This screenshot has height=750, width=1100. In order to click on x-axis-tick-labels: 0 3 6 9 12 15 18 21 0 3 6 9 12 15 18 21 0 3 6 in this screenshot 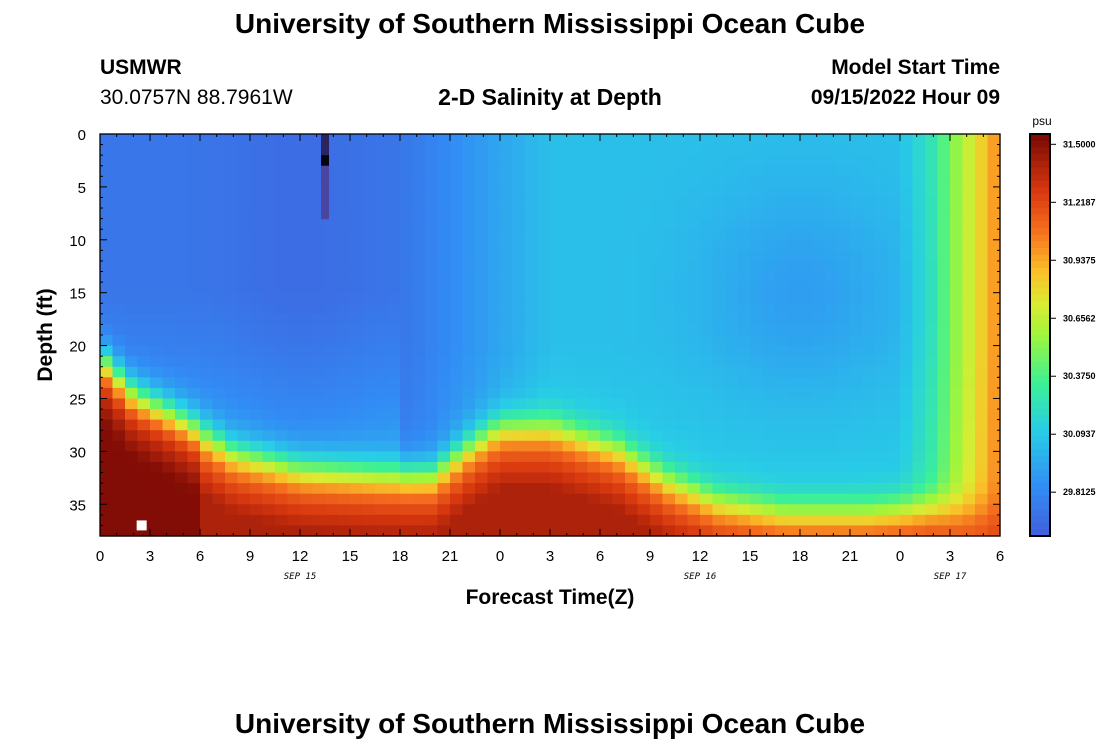, I will do `click(550, 556)`.